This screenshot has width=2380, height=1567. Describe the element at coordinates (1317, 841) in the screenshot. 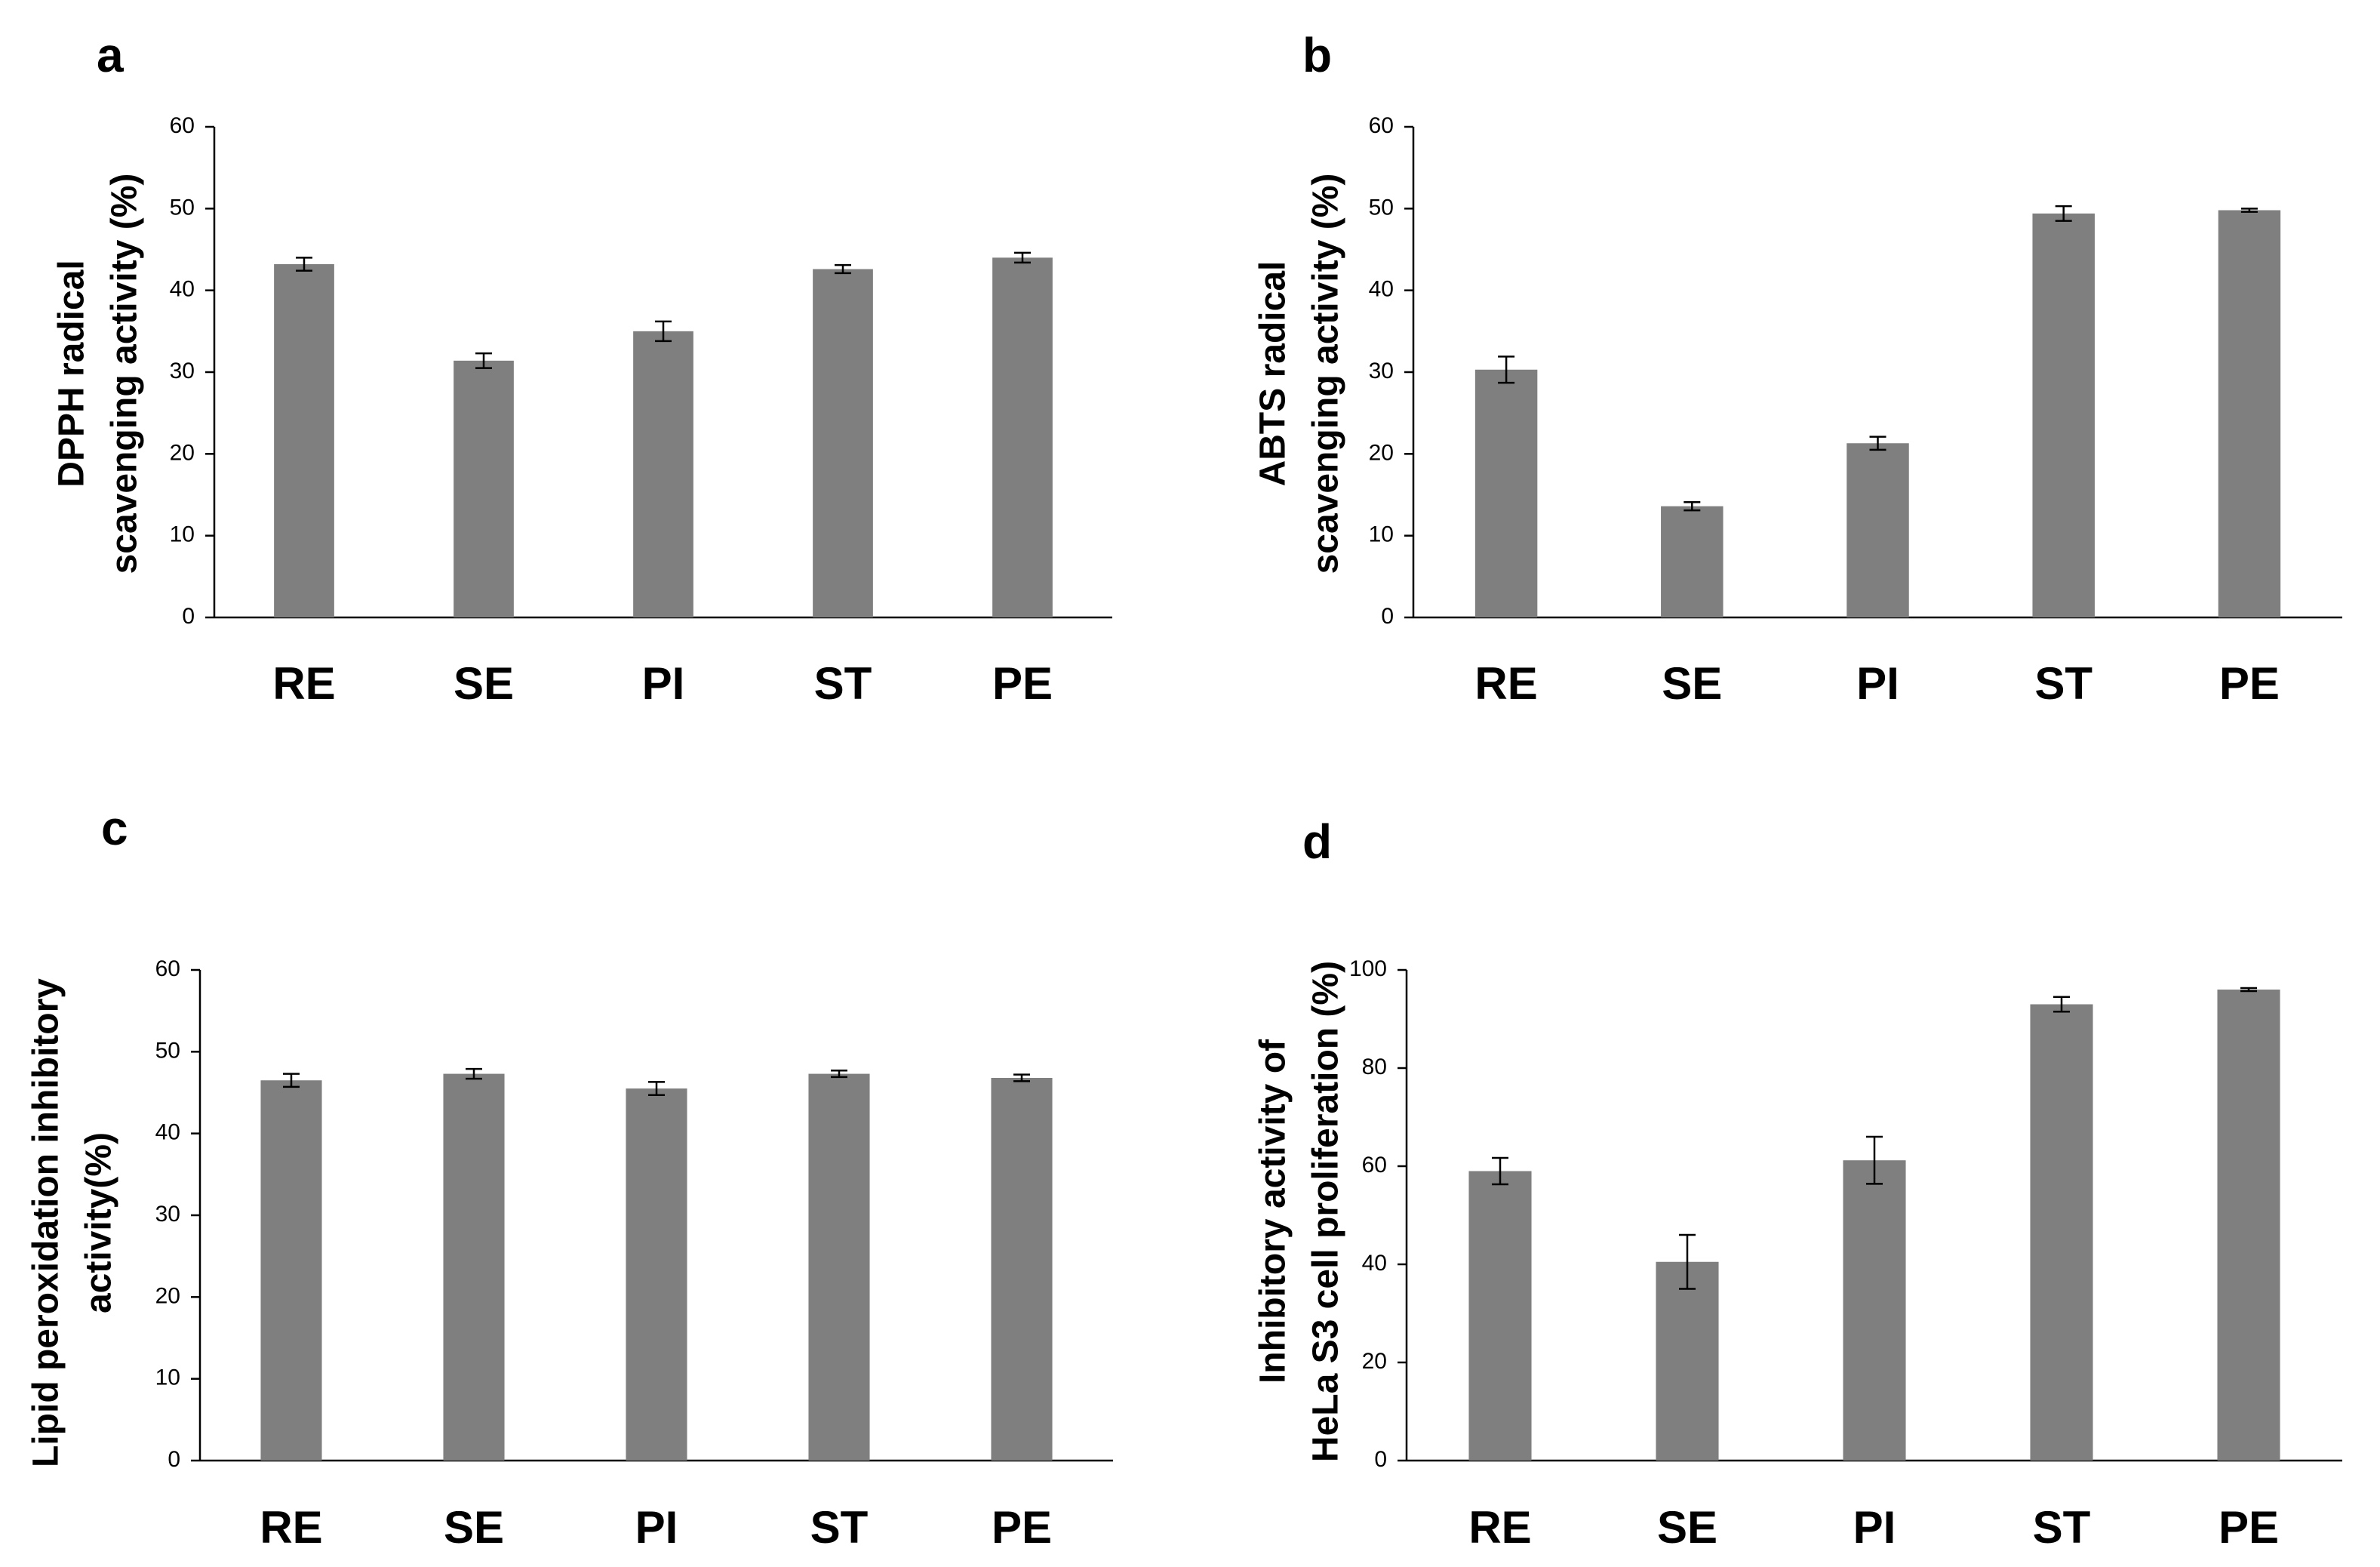

I see `panel-letter: d` at that location.